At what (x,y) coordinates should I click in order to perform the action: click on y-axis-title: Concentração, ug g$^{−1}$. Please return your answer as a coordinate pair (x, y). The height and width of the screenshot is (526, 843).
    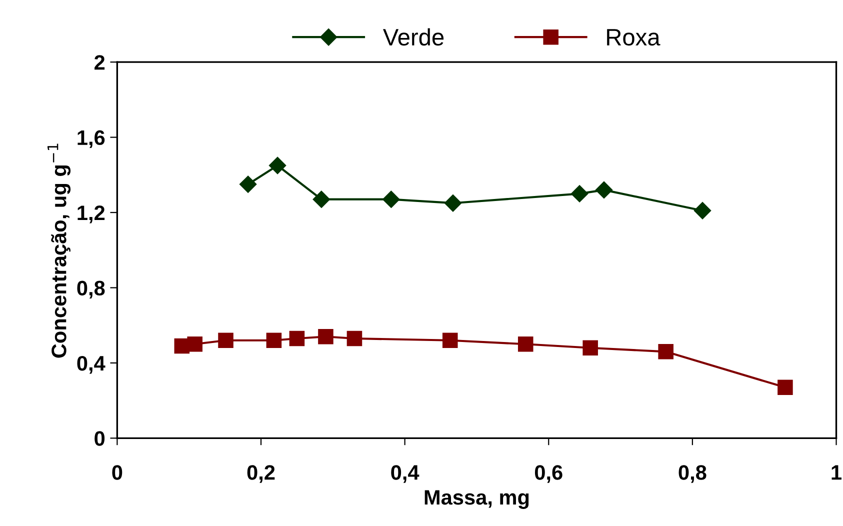
    Looking at the image, I should click on (59, 251).